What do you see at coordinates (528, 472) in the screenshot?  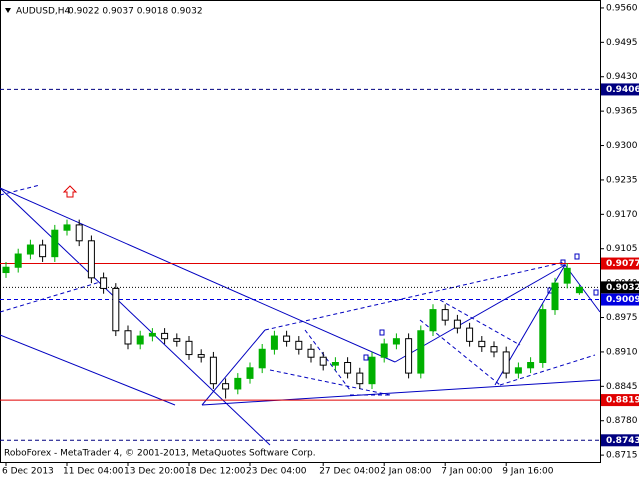 I see `x-tick-label: 9 Jan 16:00` at bounding box center [528, 472].